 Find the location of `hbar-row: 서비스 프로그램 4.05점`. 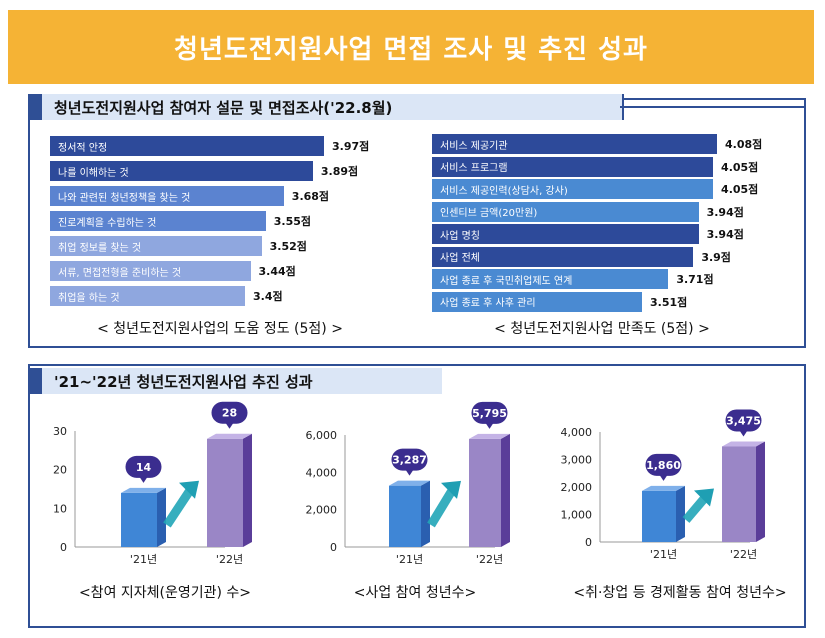

hbar-row: 서비스 프로그램 4.05점 is located at coordinates (595, 166).